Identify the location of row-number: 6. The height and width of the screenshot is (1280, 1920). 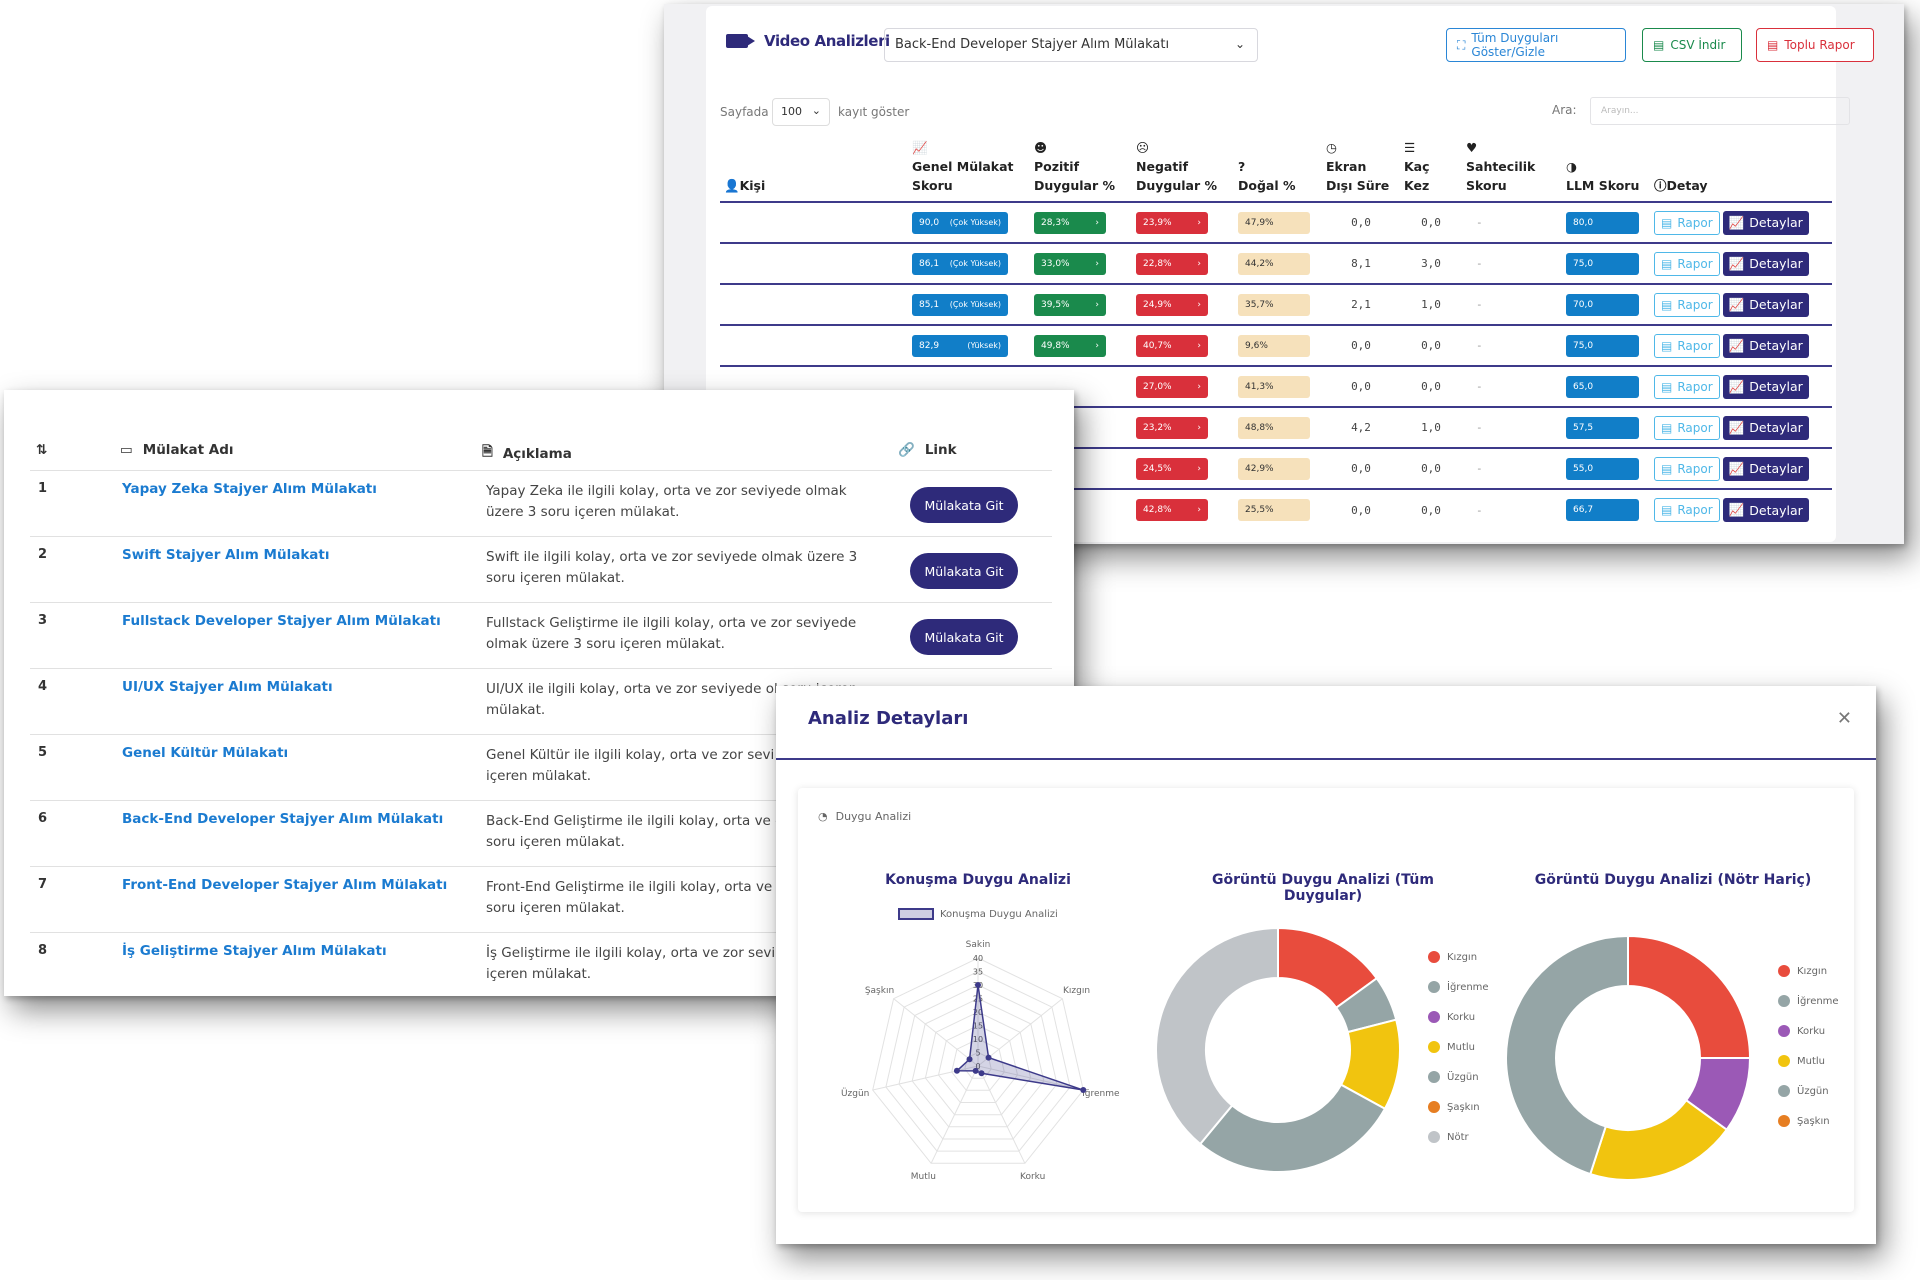
(43, 818).